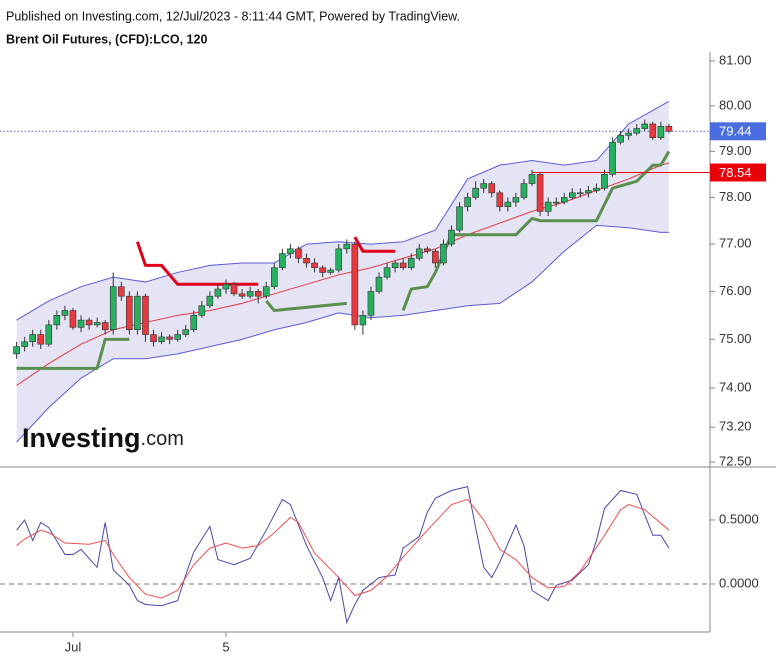 The image size is (776, 667). Describe the element at coordinates (735, 426) in the screenshot. I see `y-tick-label: 73.20` at that location.